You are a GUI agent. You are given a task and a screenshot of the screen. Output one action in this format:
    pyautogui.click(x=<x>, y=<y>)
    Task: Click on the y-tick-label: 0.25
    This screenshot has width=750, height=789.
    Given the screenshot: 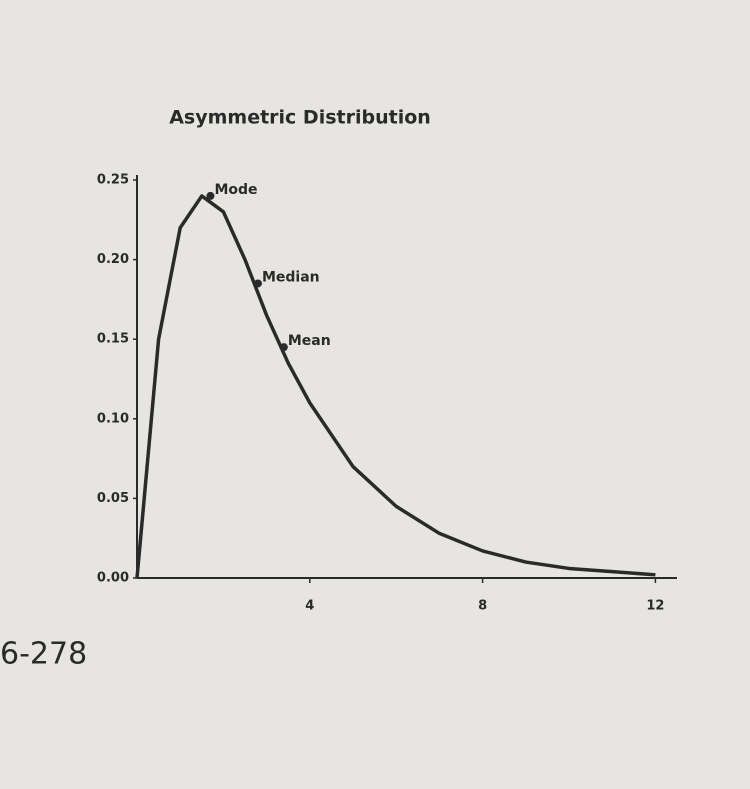 What is the action you would take?
    pyautogui.click(x=113, y=180)
    